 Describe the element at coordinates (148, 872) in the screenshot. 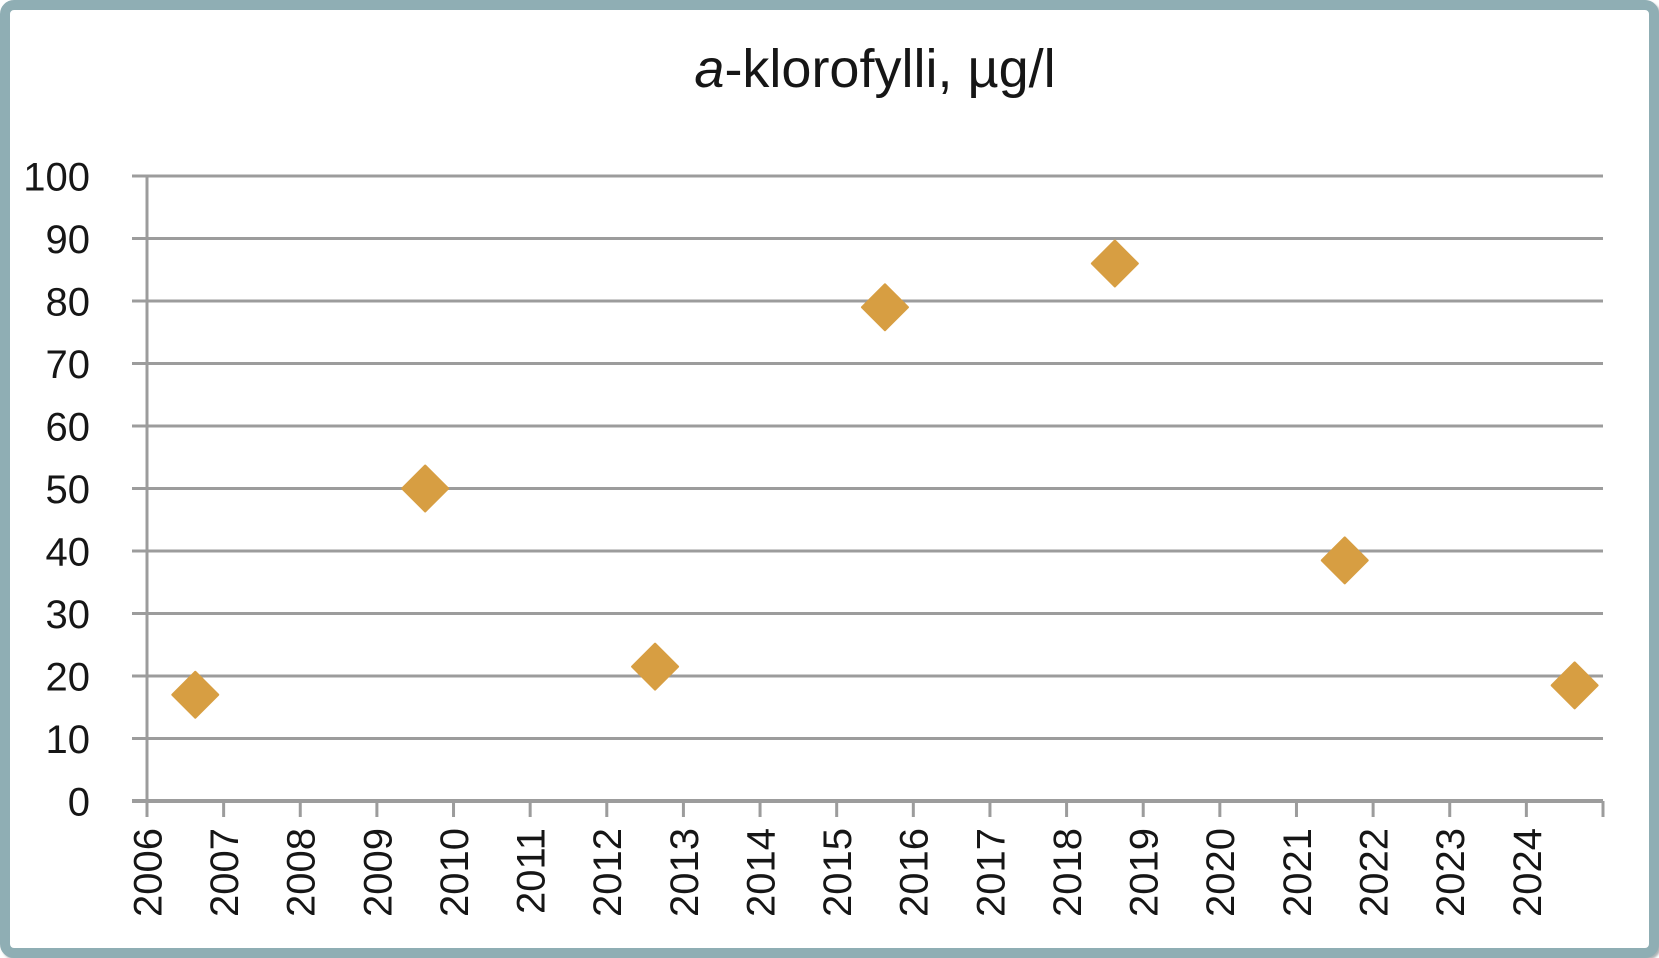

I see `x-tick-label: 2006` at that location.